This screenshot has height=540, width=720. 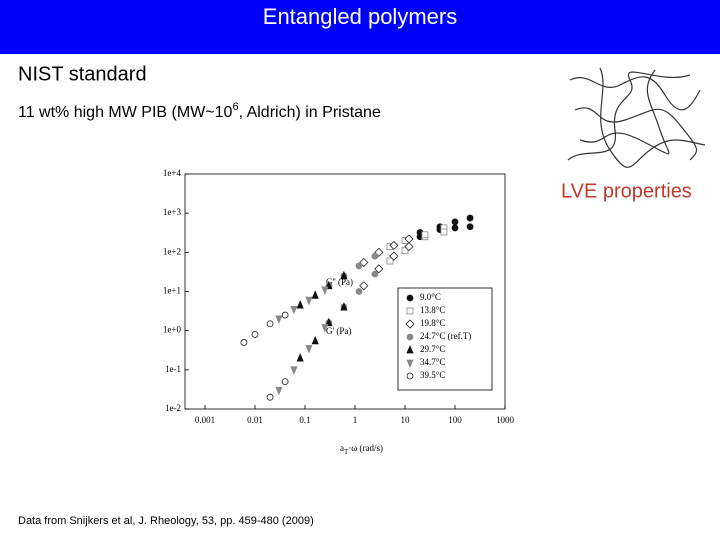 I want to click on x-tick-label: 1, so click(x=355, y=420).